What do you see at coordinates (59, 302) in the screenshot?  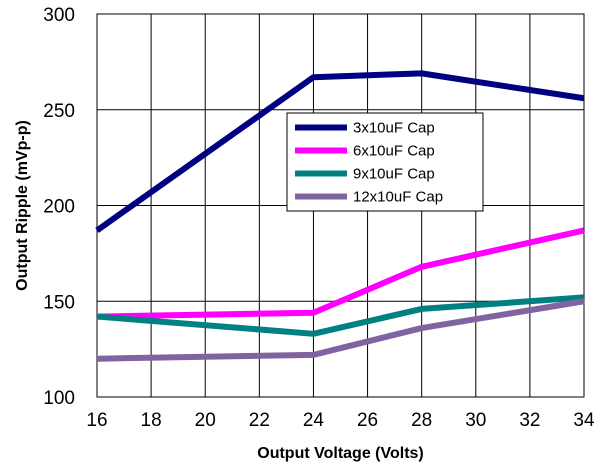 I see `y-tick-label: 150` at bounding box center [59, 302].